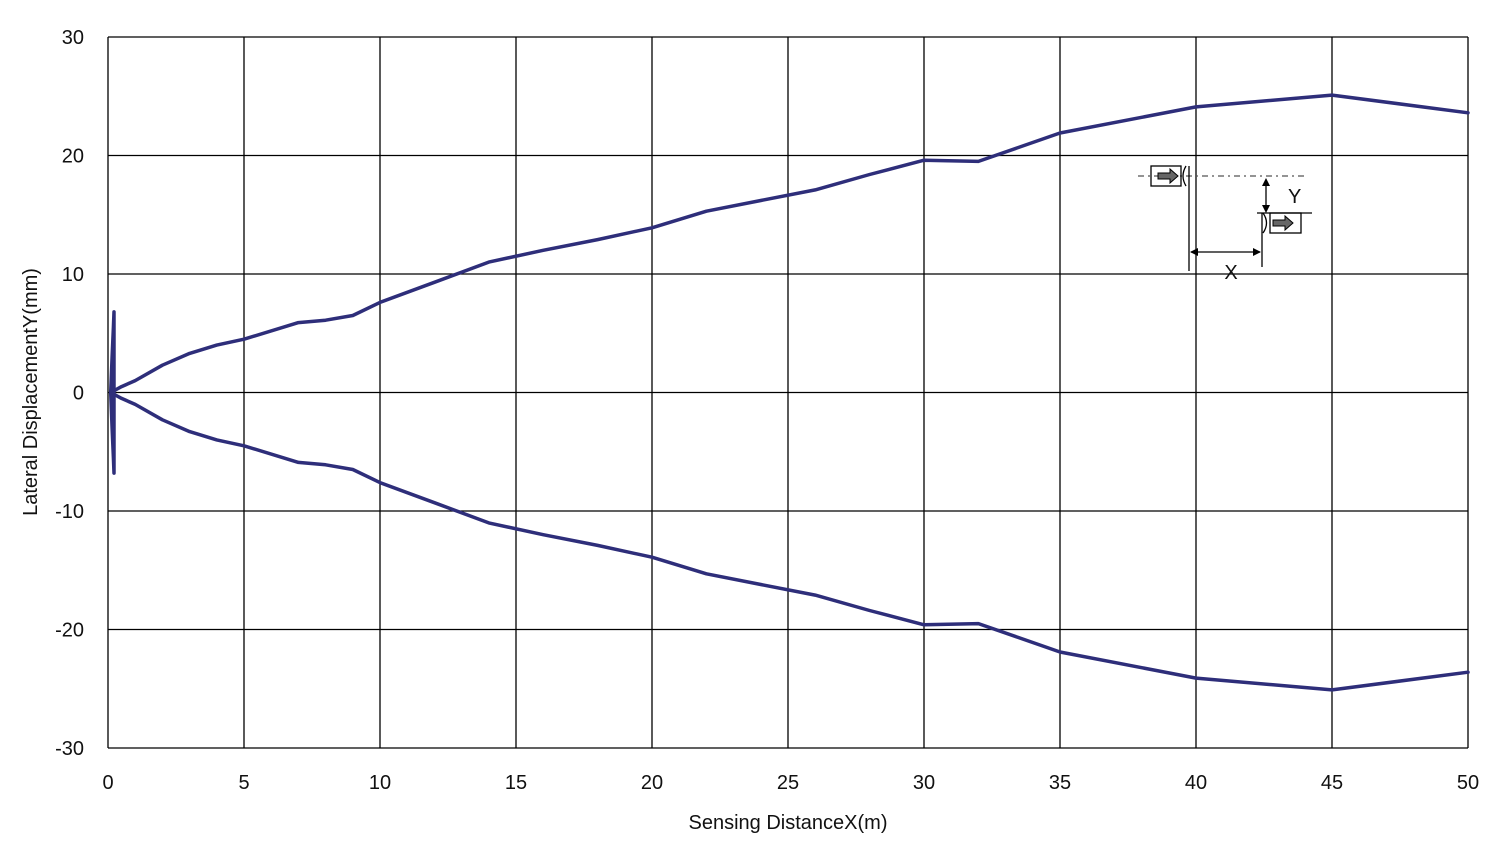  I want to click on y-tick-label: 20, so click(73, 157).